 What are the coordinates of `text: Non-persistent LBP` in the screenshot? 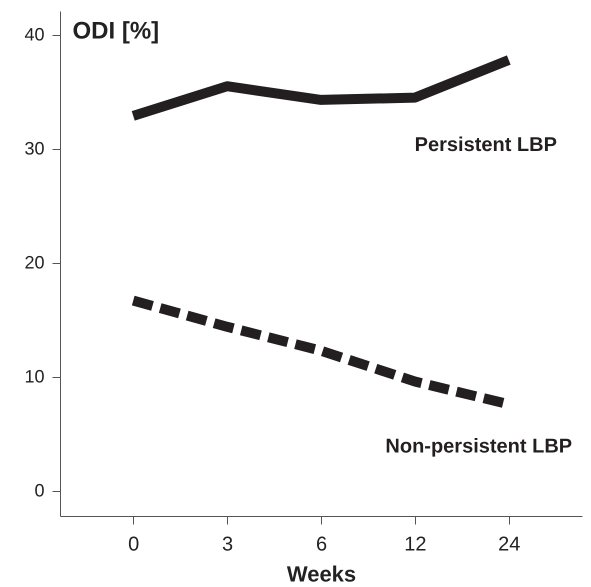 It's located at (478, 446).